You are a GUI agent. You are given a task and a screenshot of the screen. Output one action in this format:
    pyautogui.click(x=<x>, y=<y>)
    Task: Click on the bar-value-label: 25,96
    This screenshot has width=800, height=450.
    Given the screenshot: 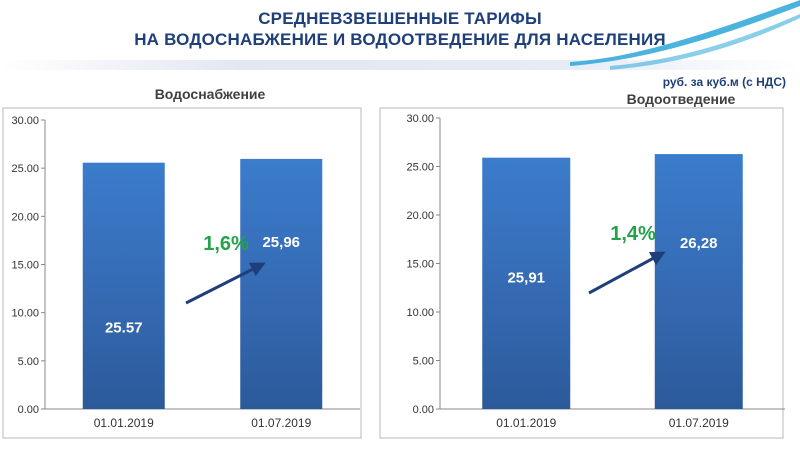 What is the action you would take?
    pyautogui.click(x=281, y=242)
    